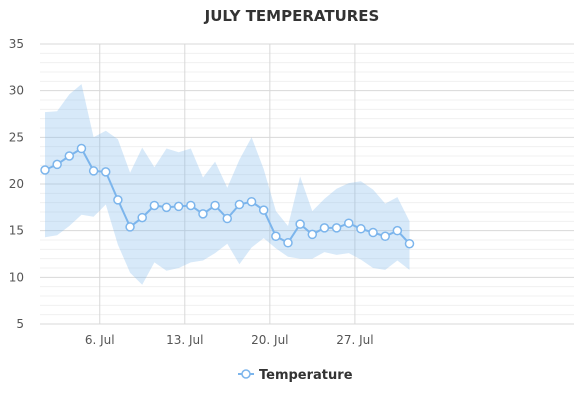 This screenshot has height=400, width=584. What do you see at coordinates (184, 340) in the screenshot?
I see `x-tick-label: 13. Jul` at bounding box center [184, 340].